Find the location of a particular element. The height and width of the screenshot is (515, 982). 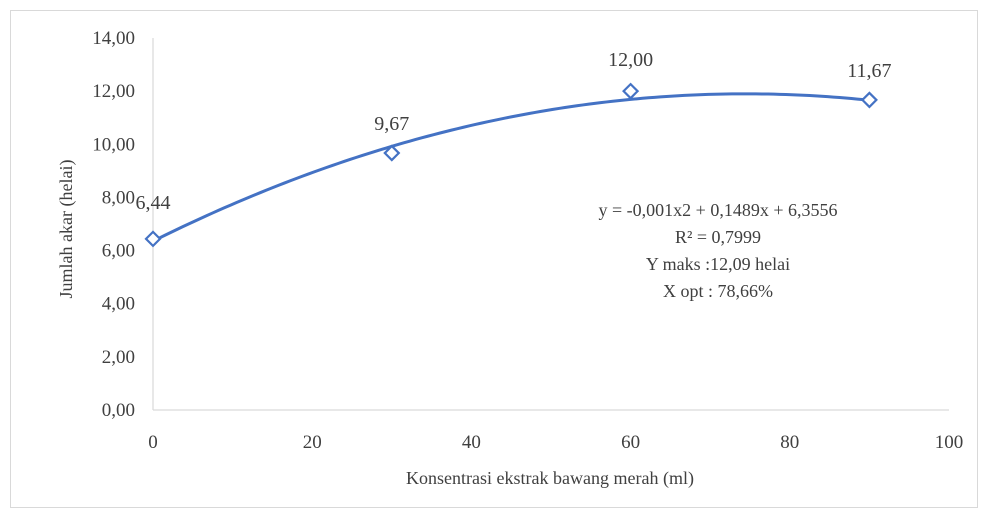

y-tick-label: 10,00 is located at coordinates (113, 144).